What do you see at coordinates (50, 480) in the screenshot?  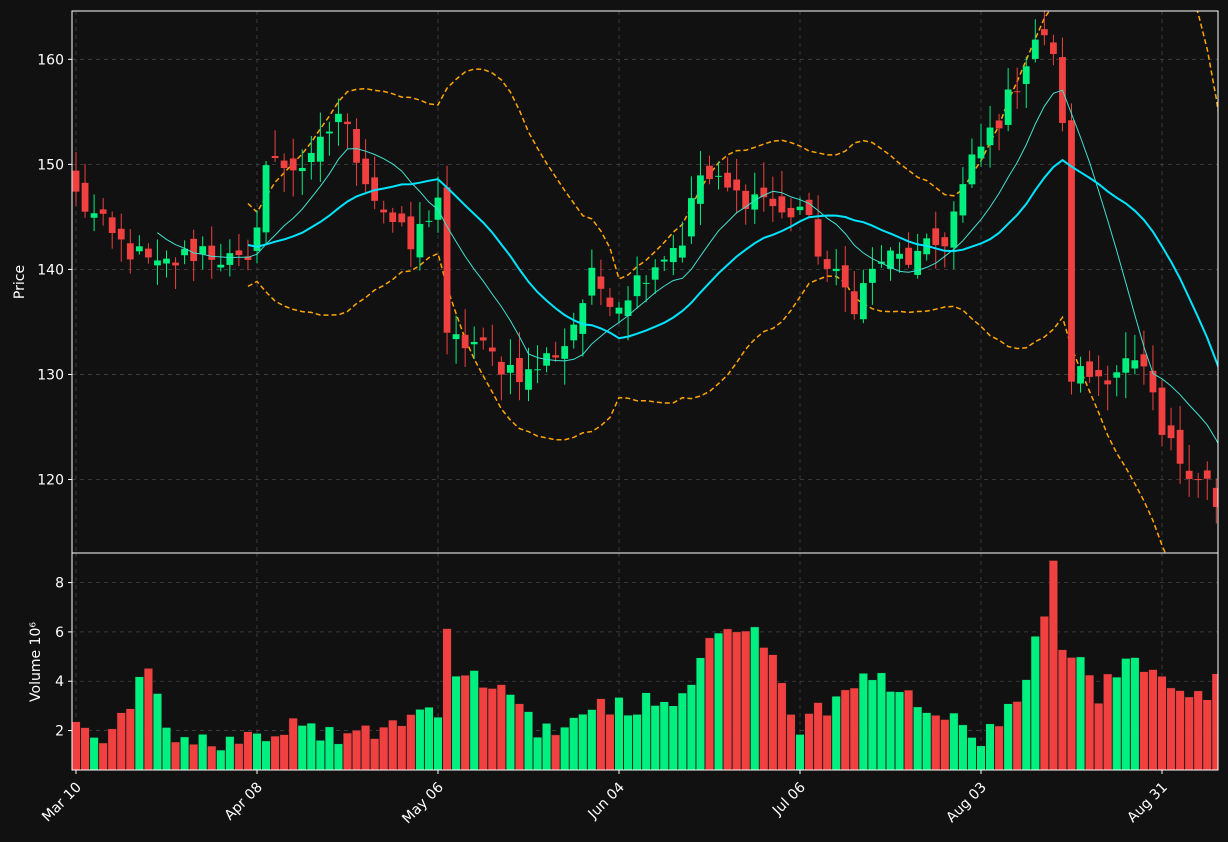 I see `price-tick-label: 120` at bounding box center [50, 480].